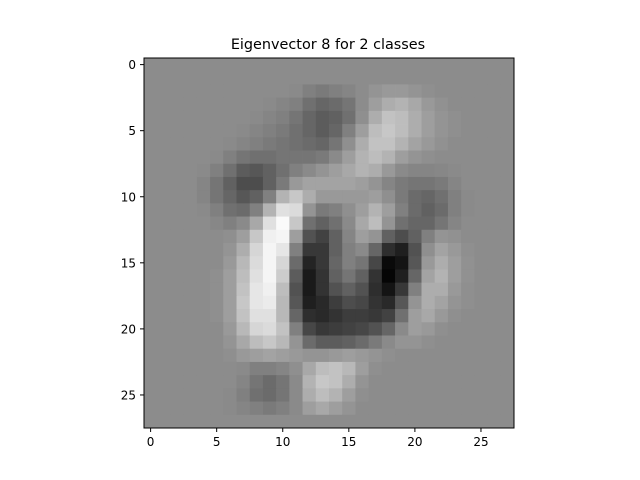  What do you see at coordinates (318, 438) in the screenshot?
I see `x-axis: 0 5 10 15 20 25` at bounding box center [318, 438].